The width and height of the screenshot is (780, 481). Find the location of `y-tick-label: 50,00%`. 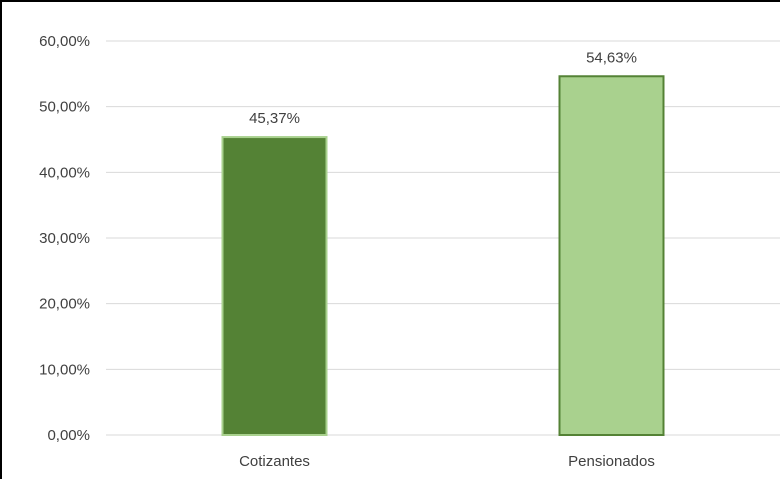

y-tick-label: 50,00% is located at coordinates (64, 107).